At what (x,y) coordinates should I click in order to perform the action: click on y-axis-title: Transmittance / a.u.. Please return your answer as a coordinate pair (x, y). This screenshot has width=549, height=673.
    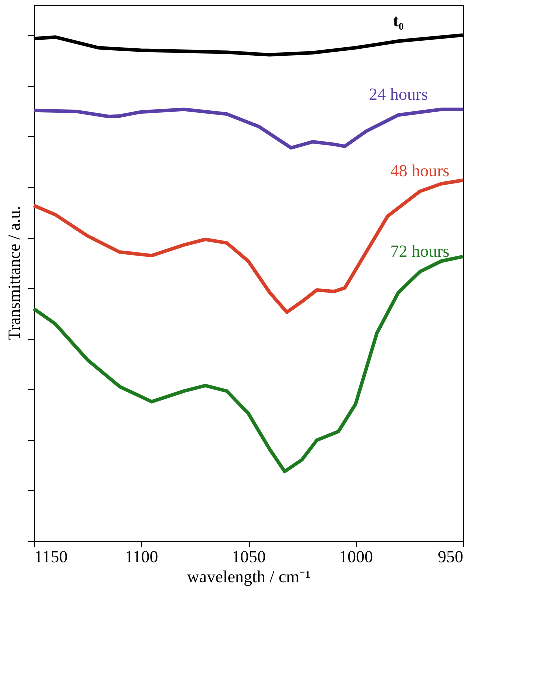
    Looking at the image, I should click on (14, 273).